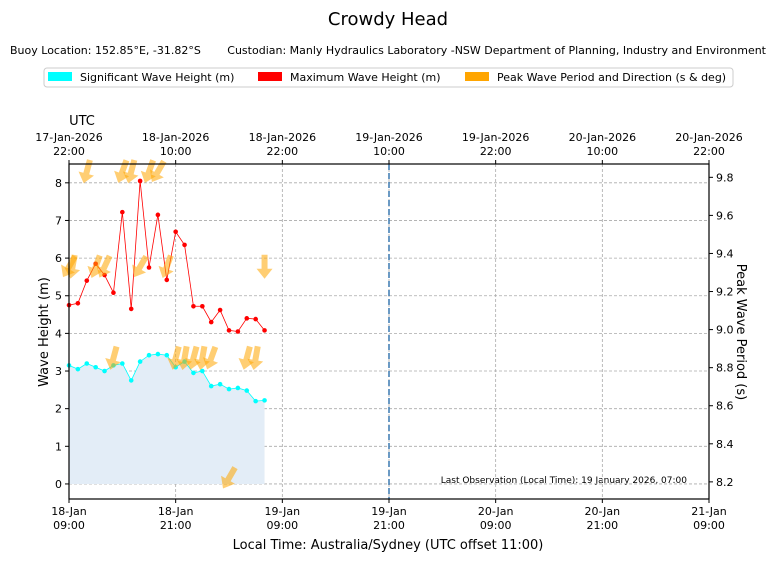 The height and width of the screenshot is (562, 776). What do you see at coordinates (58, 484) in the screenshot?
I see `y-tick-label: 0` at bounding box center [58, 484].